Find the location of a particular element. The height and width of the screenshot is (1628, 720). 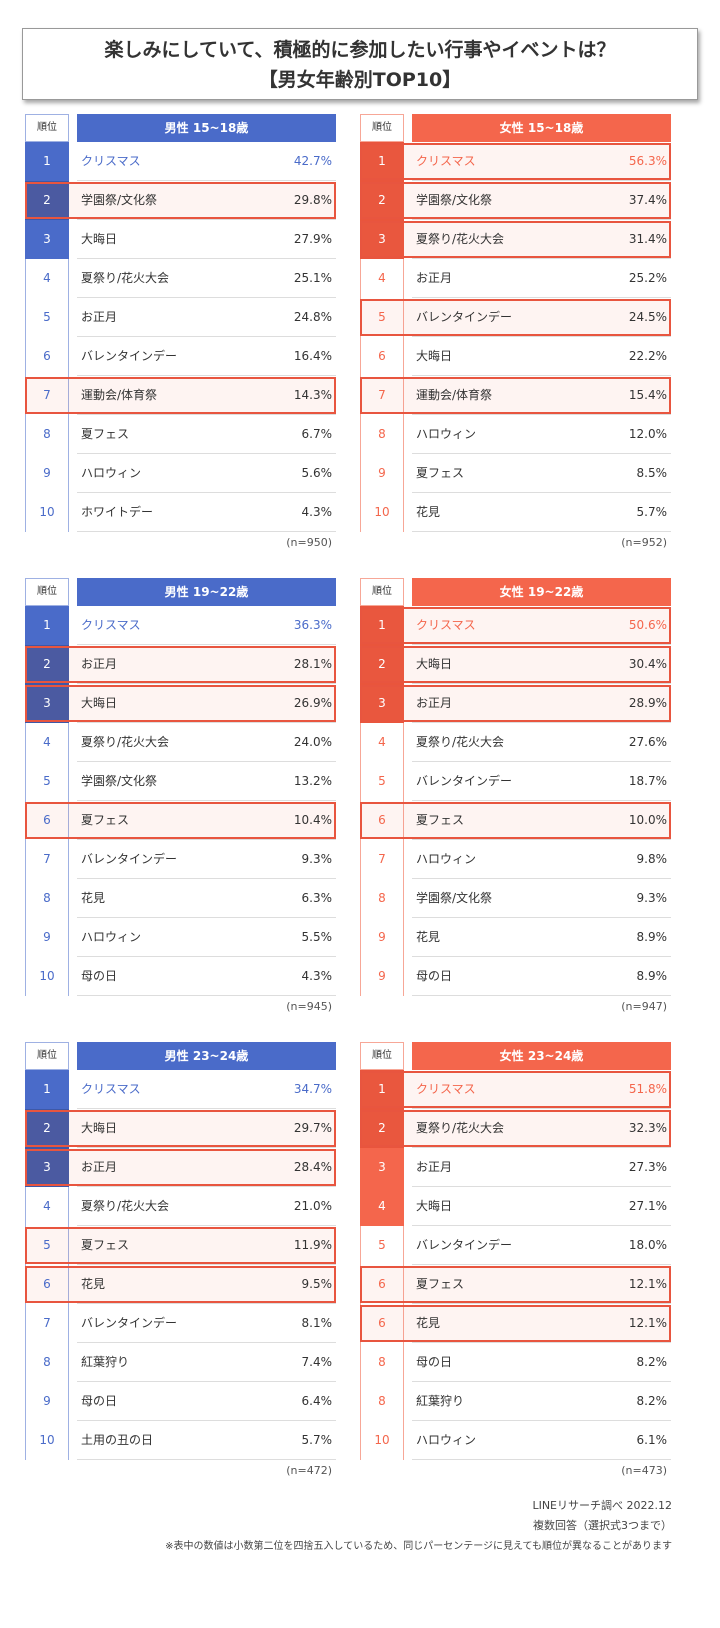

table-row: 7 運動会/体育祭 14.3% is located at coordinates (180, 395).